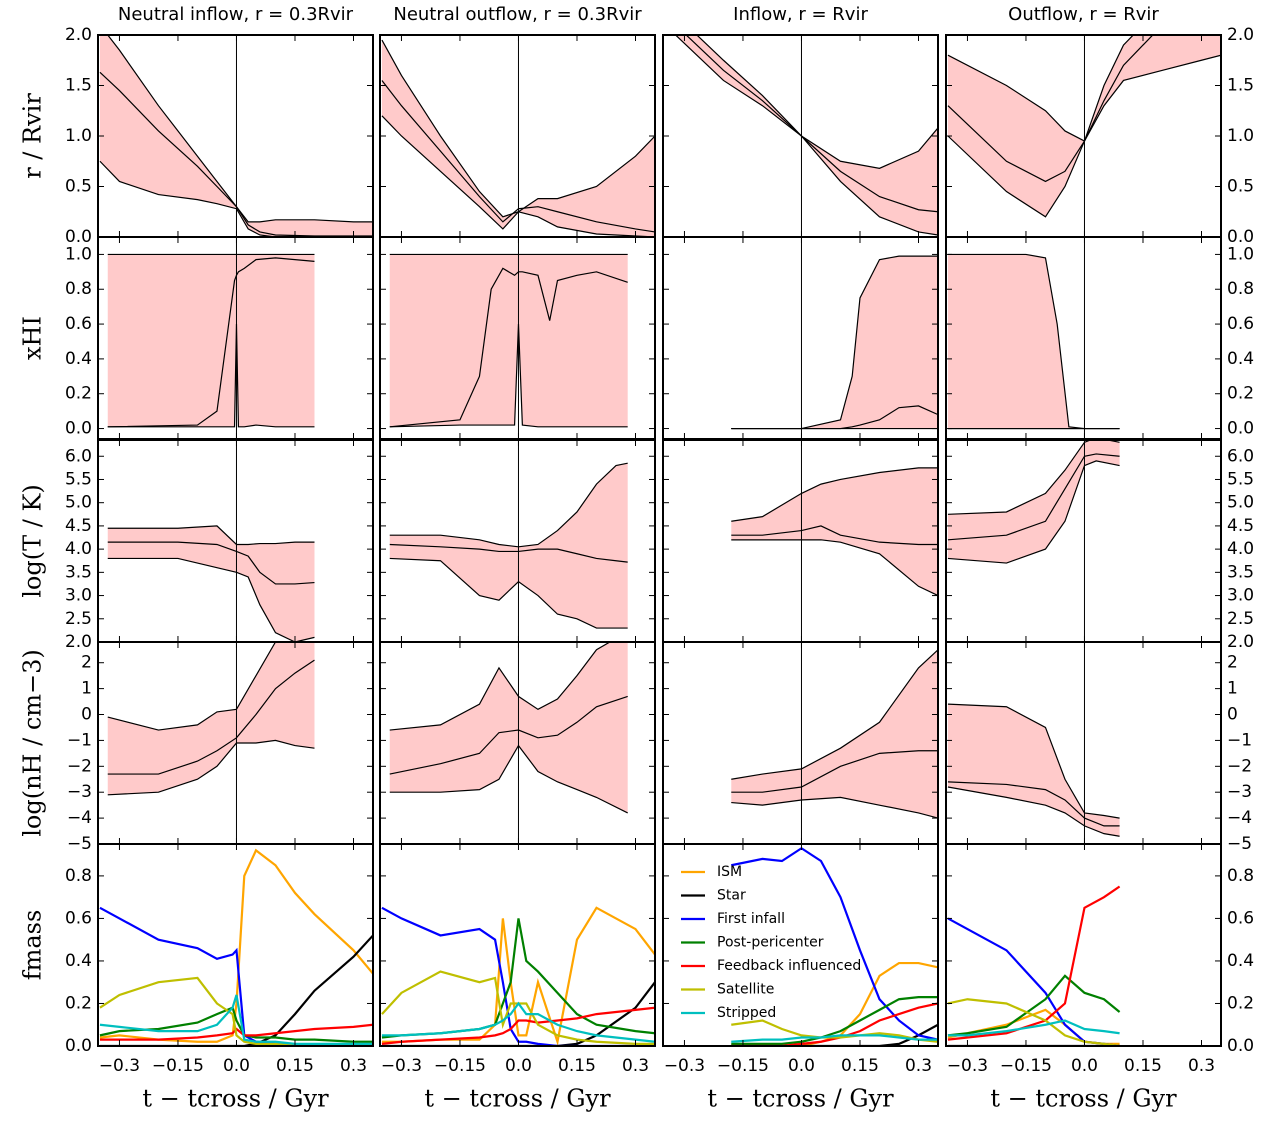  I want to click on y-tick-label: 4.5, so click(1240, 526).